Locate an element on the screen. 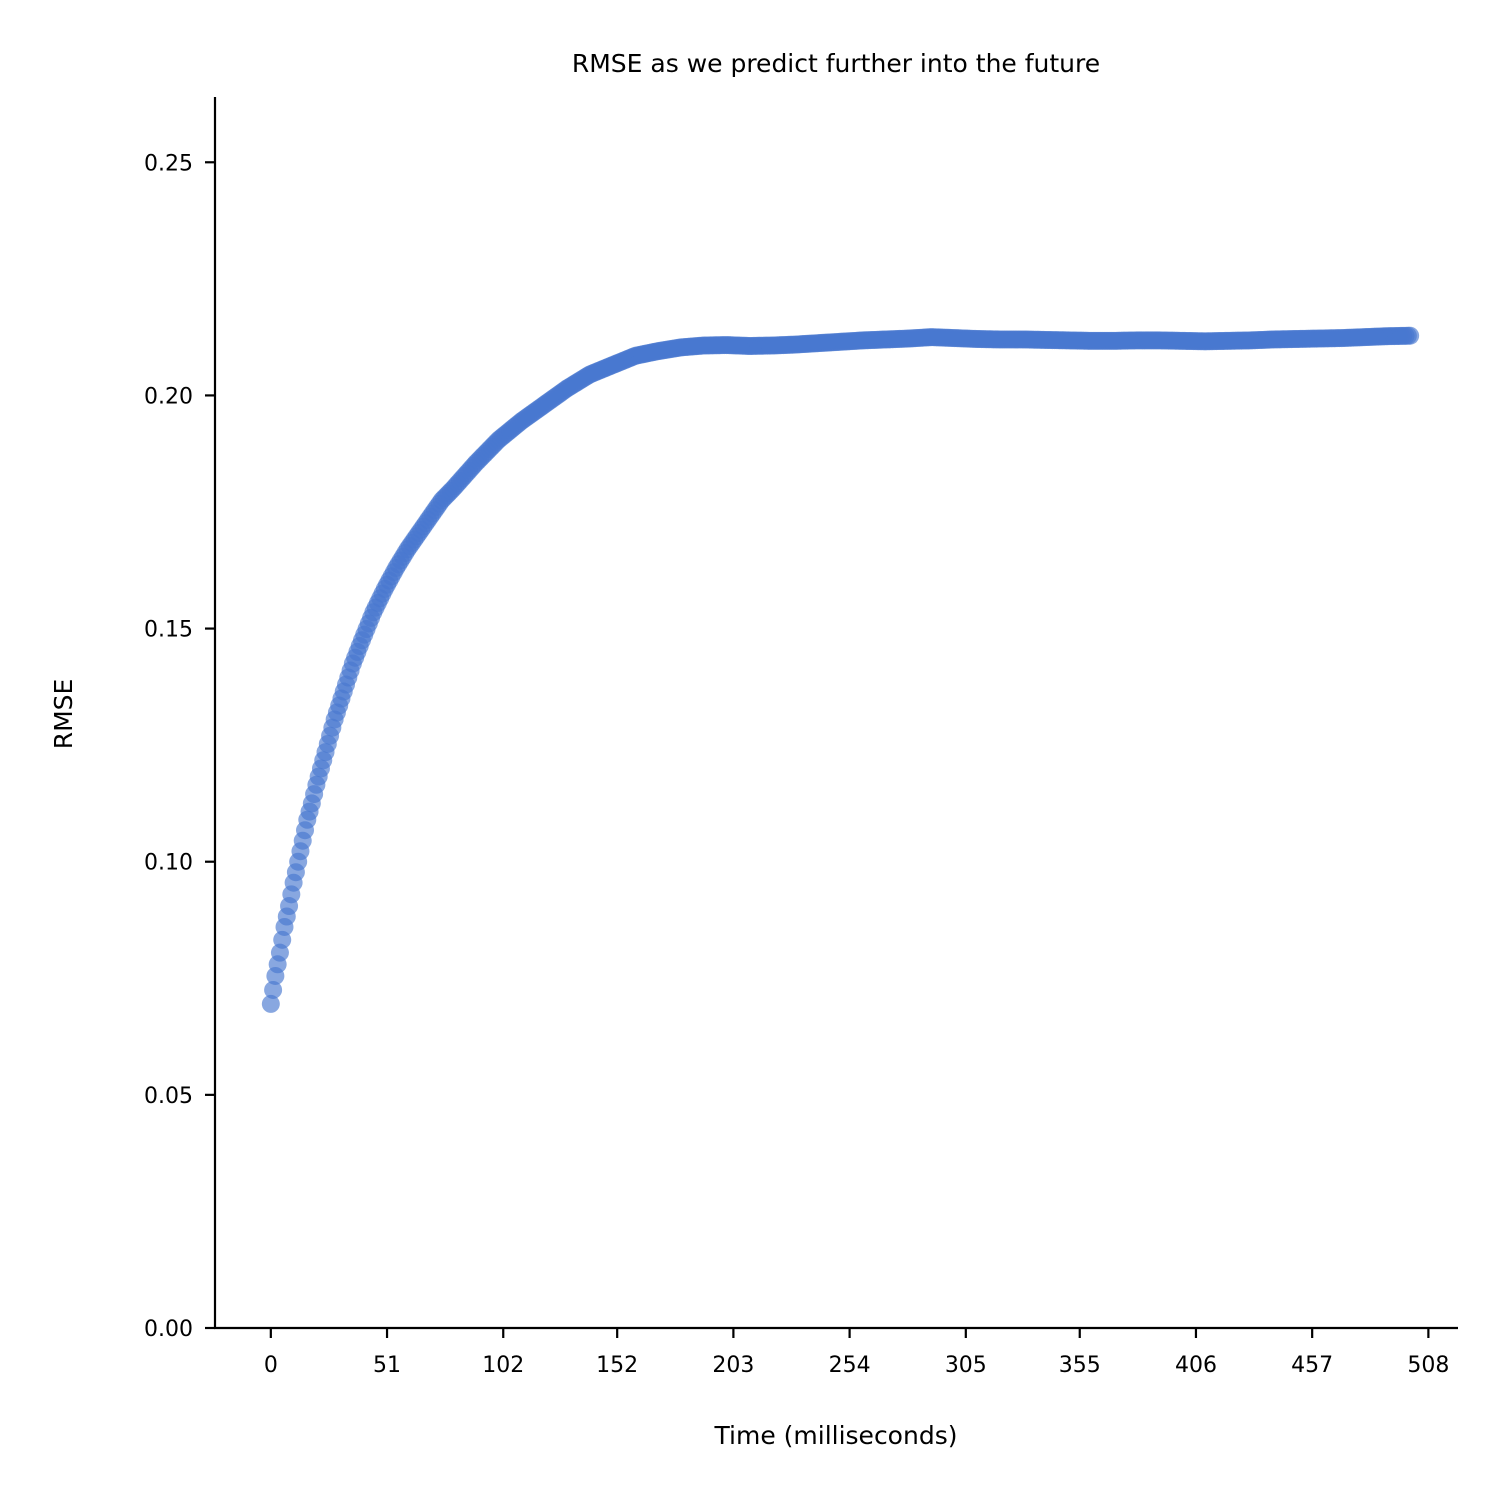 This screenshot has width=1500, height=1500. x-tick-label: 355 is located at coordinates (1080, 1365).